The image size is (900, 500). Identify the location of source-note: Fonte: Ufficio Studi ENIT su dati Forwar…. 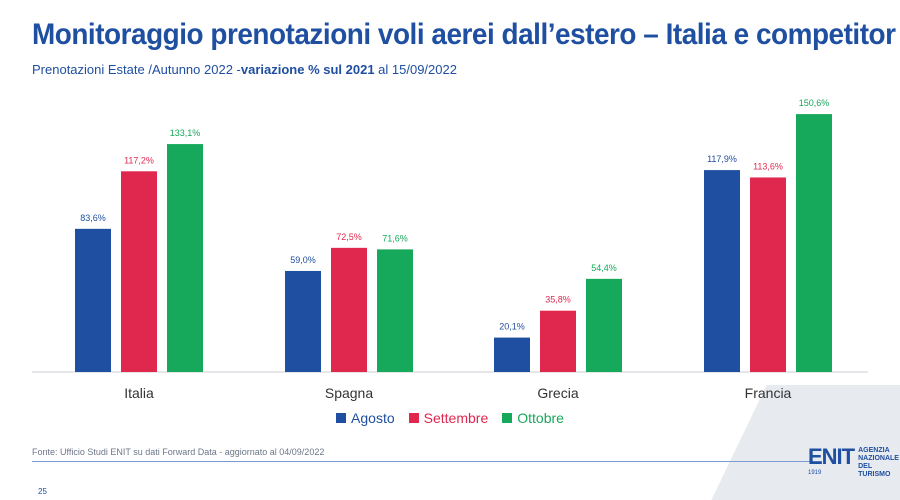
(178, 452).